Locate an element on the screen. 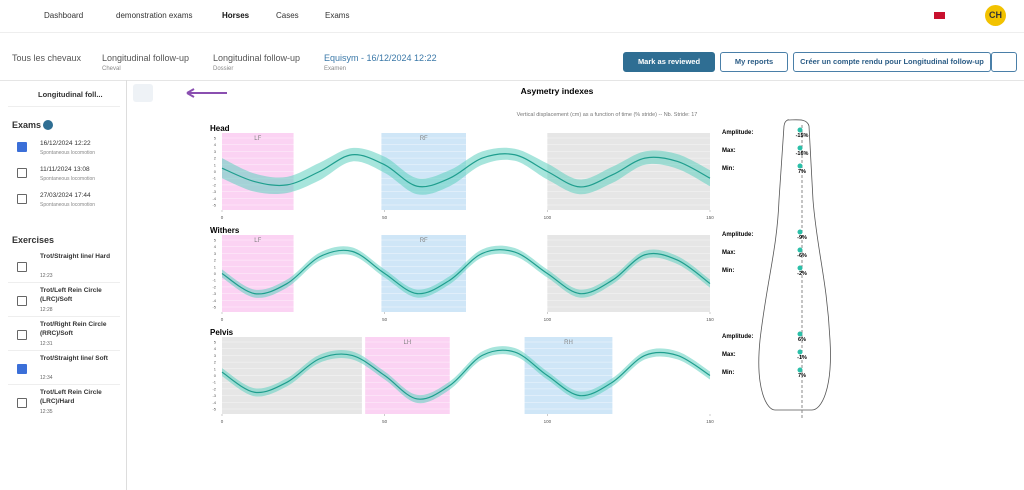 The width and height of the screenshot is (1024, 490). chart-tab is located at coordinates (143, 93).